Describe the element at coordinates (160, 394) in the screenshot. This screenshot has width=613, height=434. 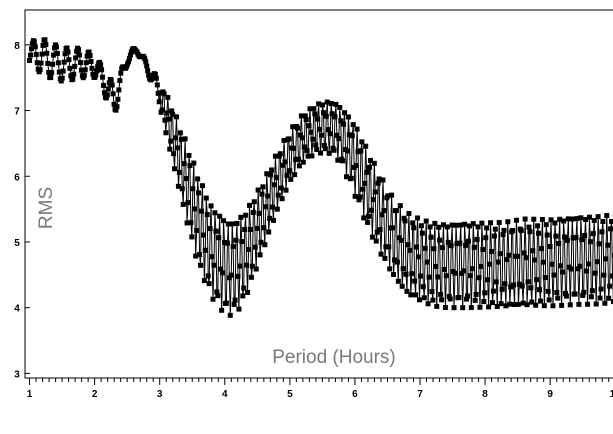
I see `x-tick-label: 3` at that location.